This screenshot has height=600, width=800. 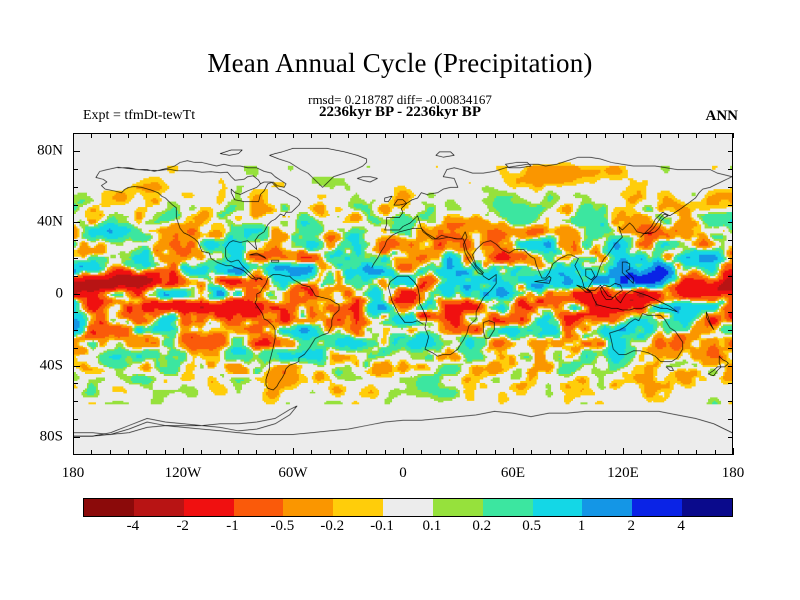 What do you see at coordinates (51, 365) in the screenshot?
I see `y-axis-label: 40S` at bounding box center [51, 365].